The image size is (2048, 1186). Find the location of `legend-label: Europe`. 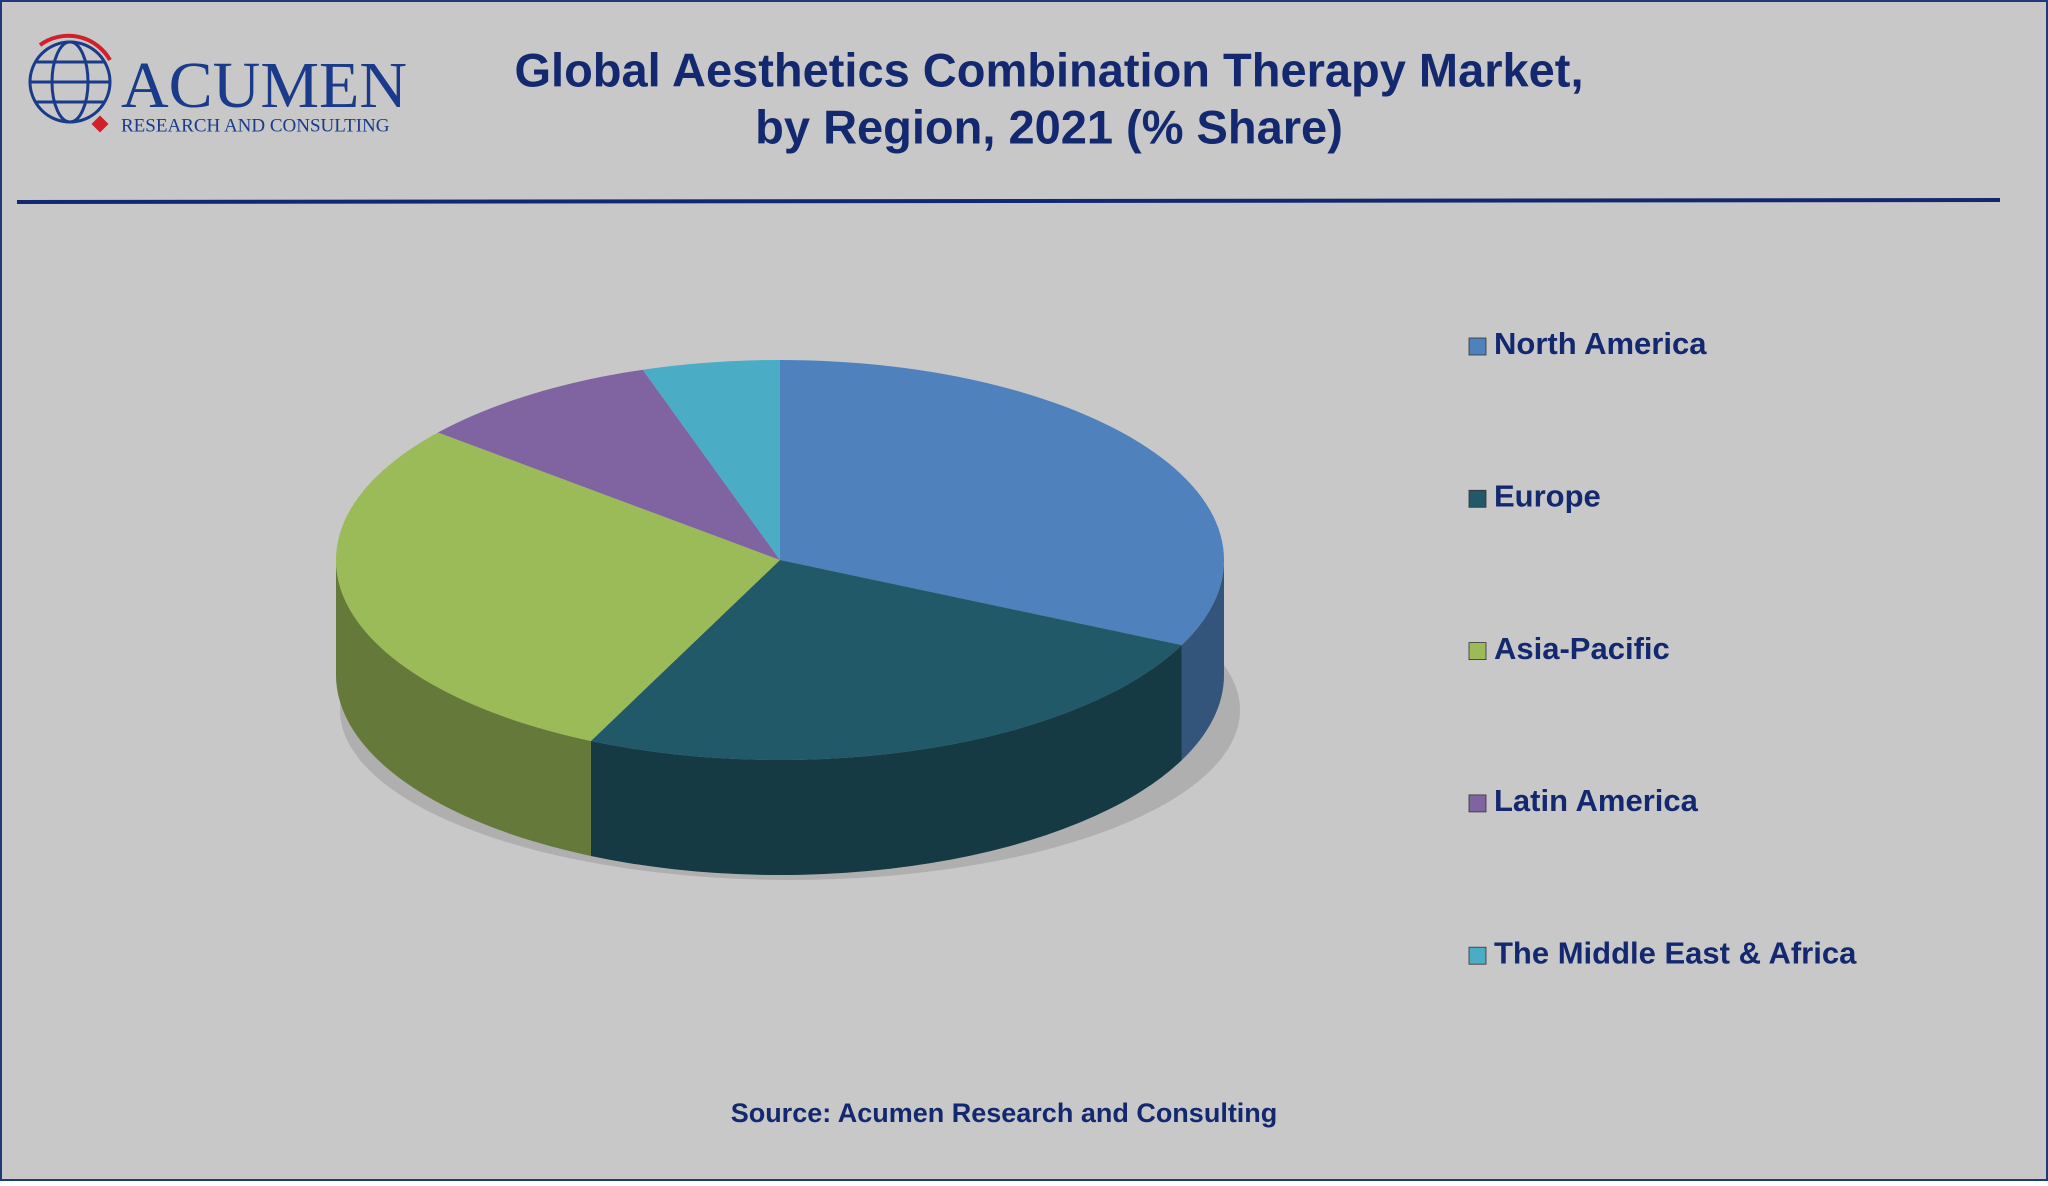

legend-label: Europe is located at coordinates (1547, 495).